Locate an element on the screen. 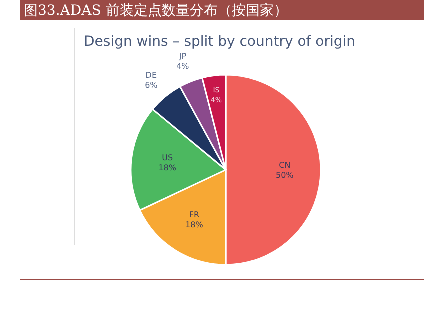 This screenshot has width=444, height=312. data-label: 4% is located at coordinates (183, 67).